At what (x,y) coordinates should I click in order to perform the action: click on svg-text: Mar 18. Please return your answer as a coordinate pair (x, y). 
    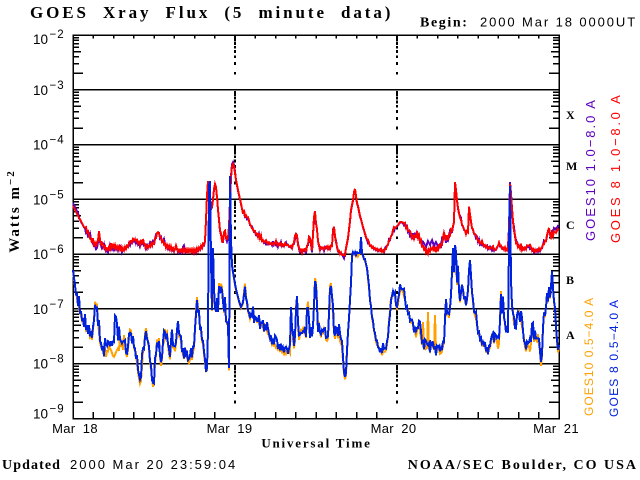
    Looking at the image, I should click on (75, 428).